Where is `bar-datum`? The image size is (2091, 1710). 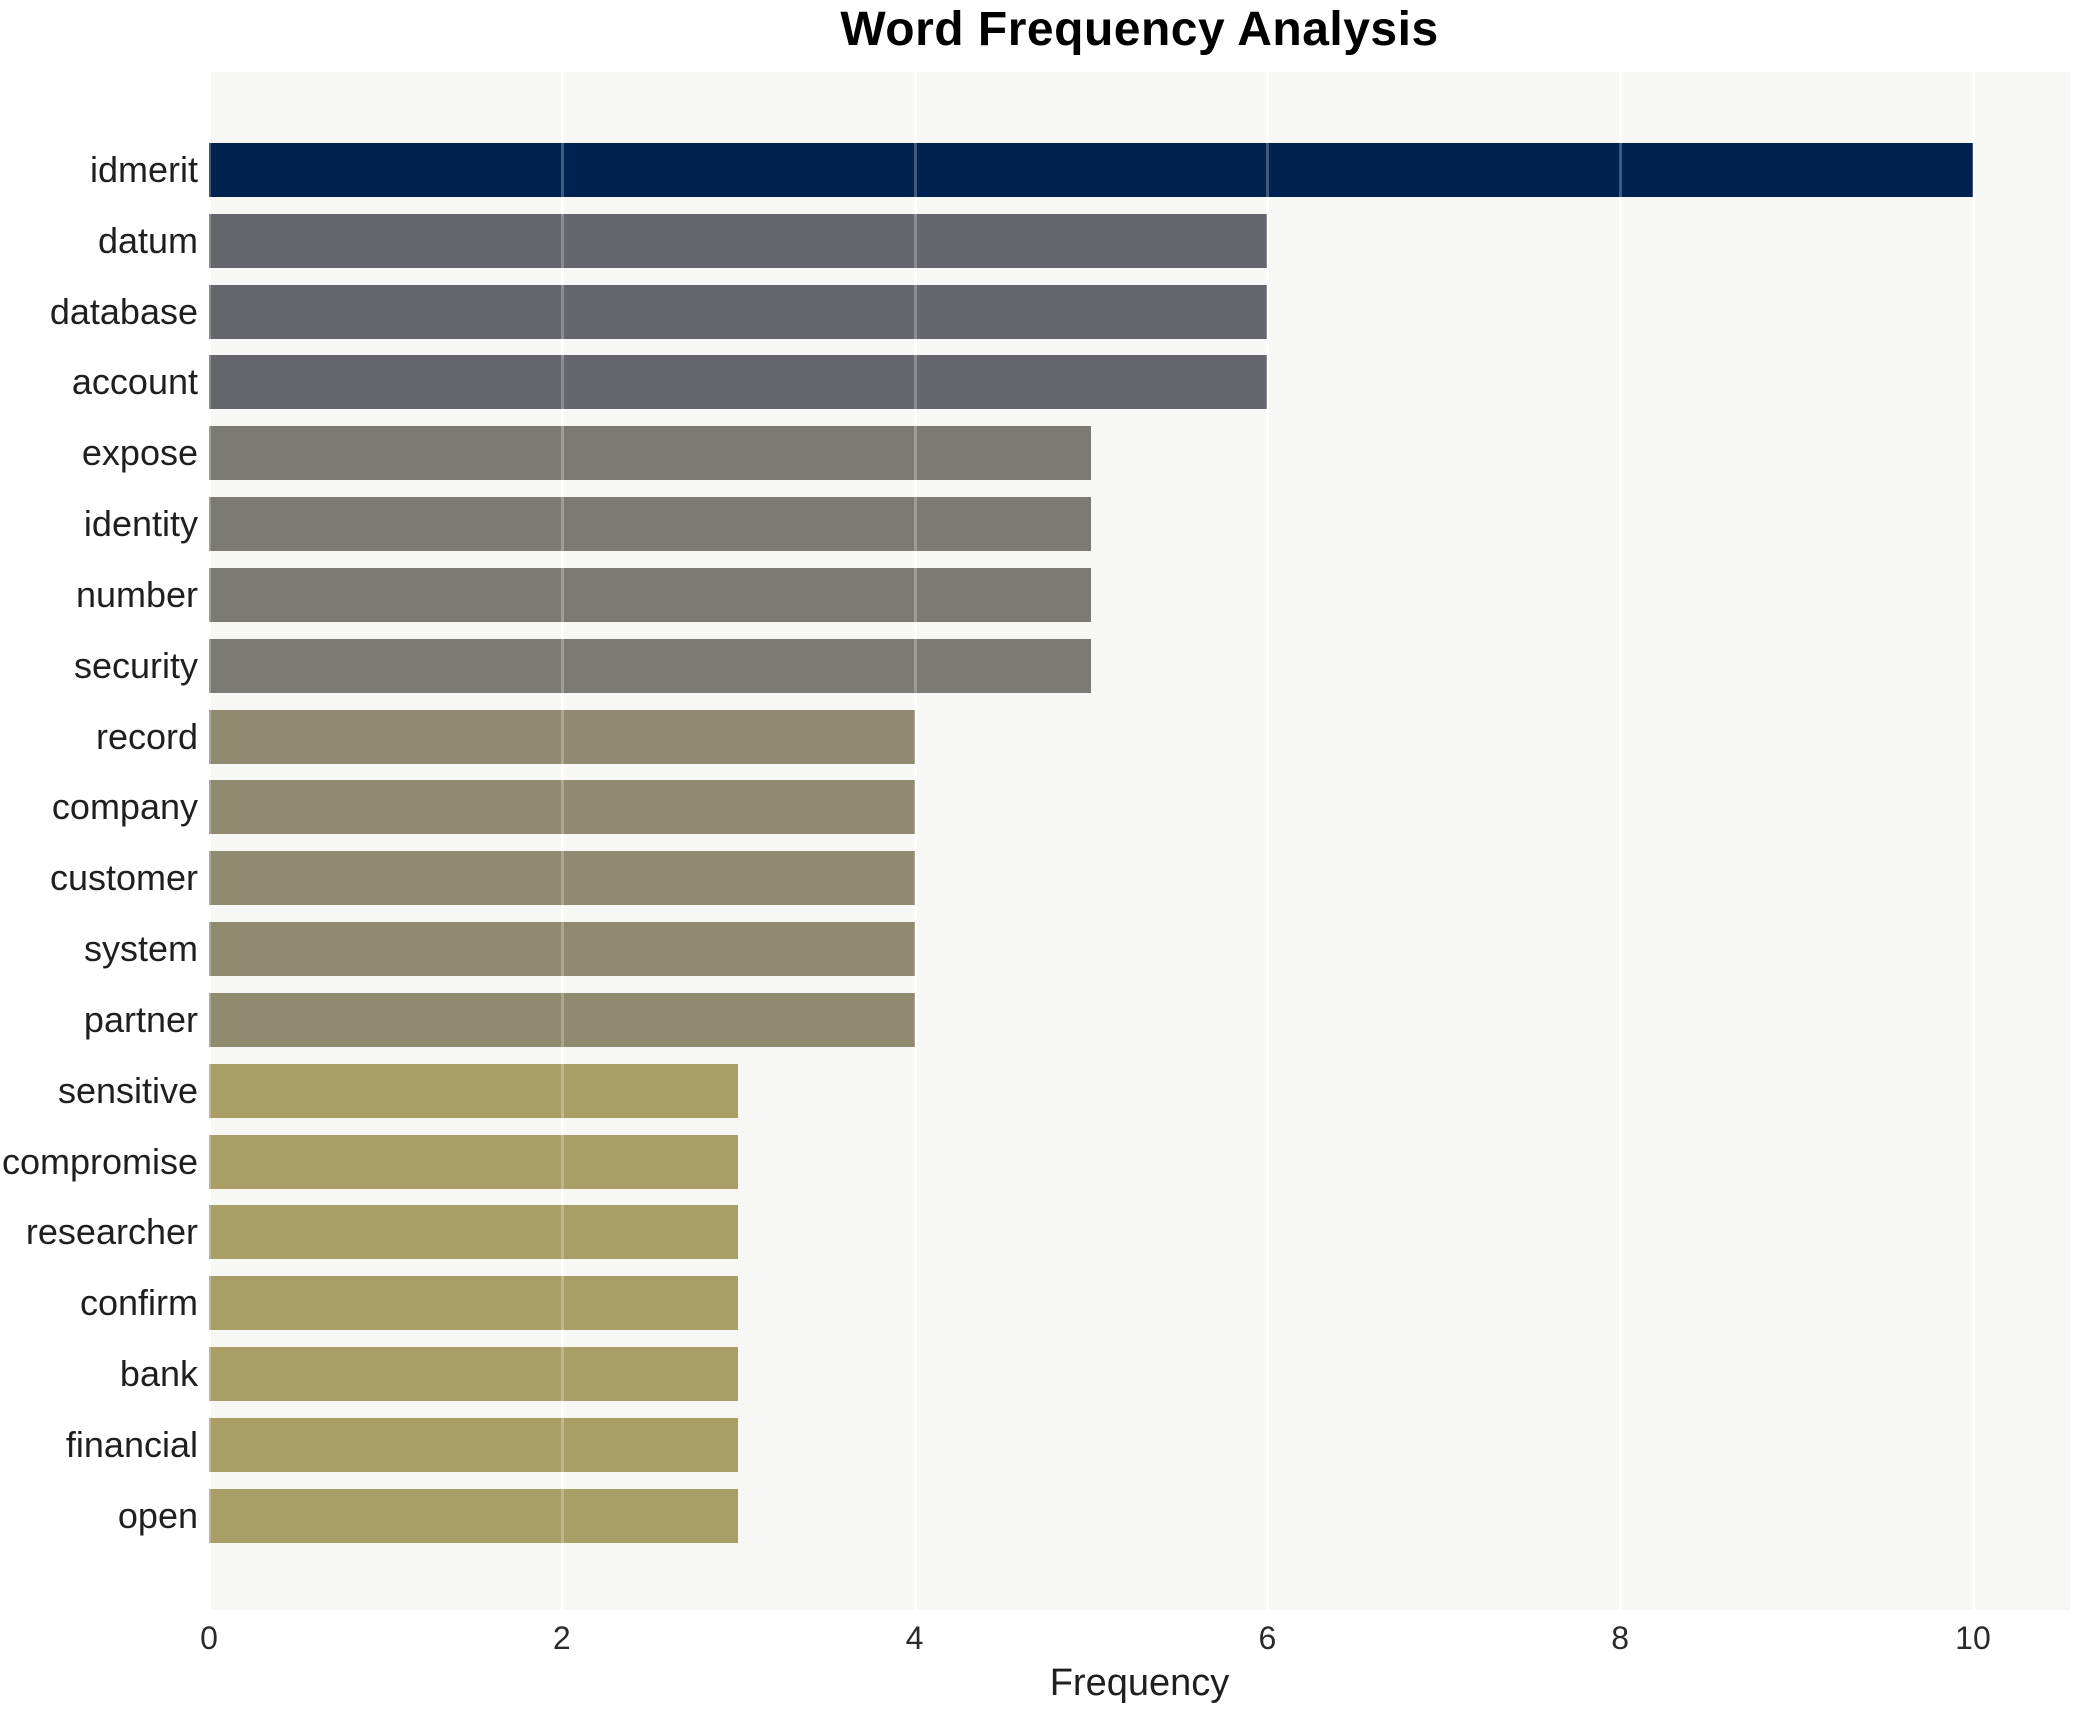 bar-datum is located at coordinates (738, 240).